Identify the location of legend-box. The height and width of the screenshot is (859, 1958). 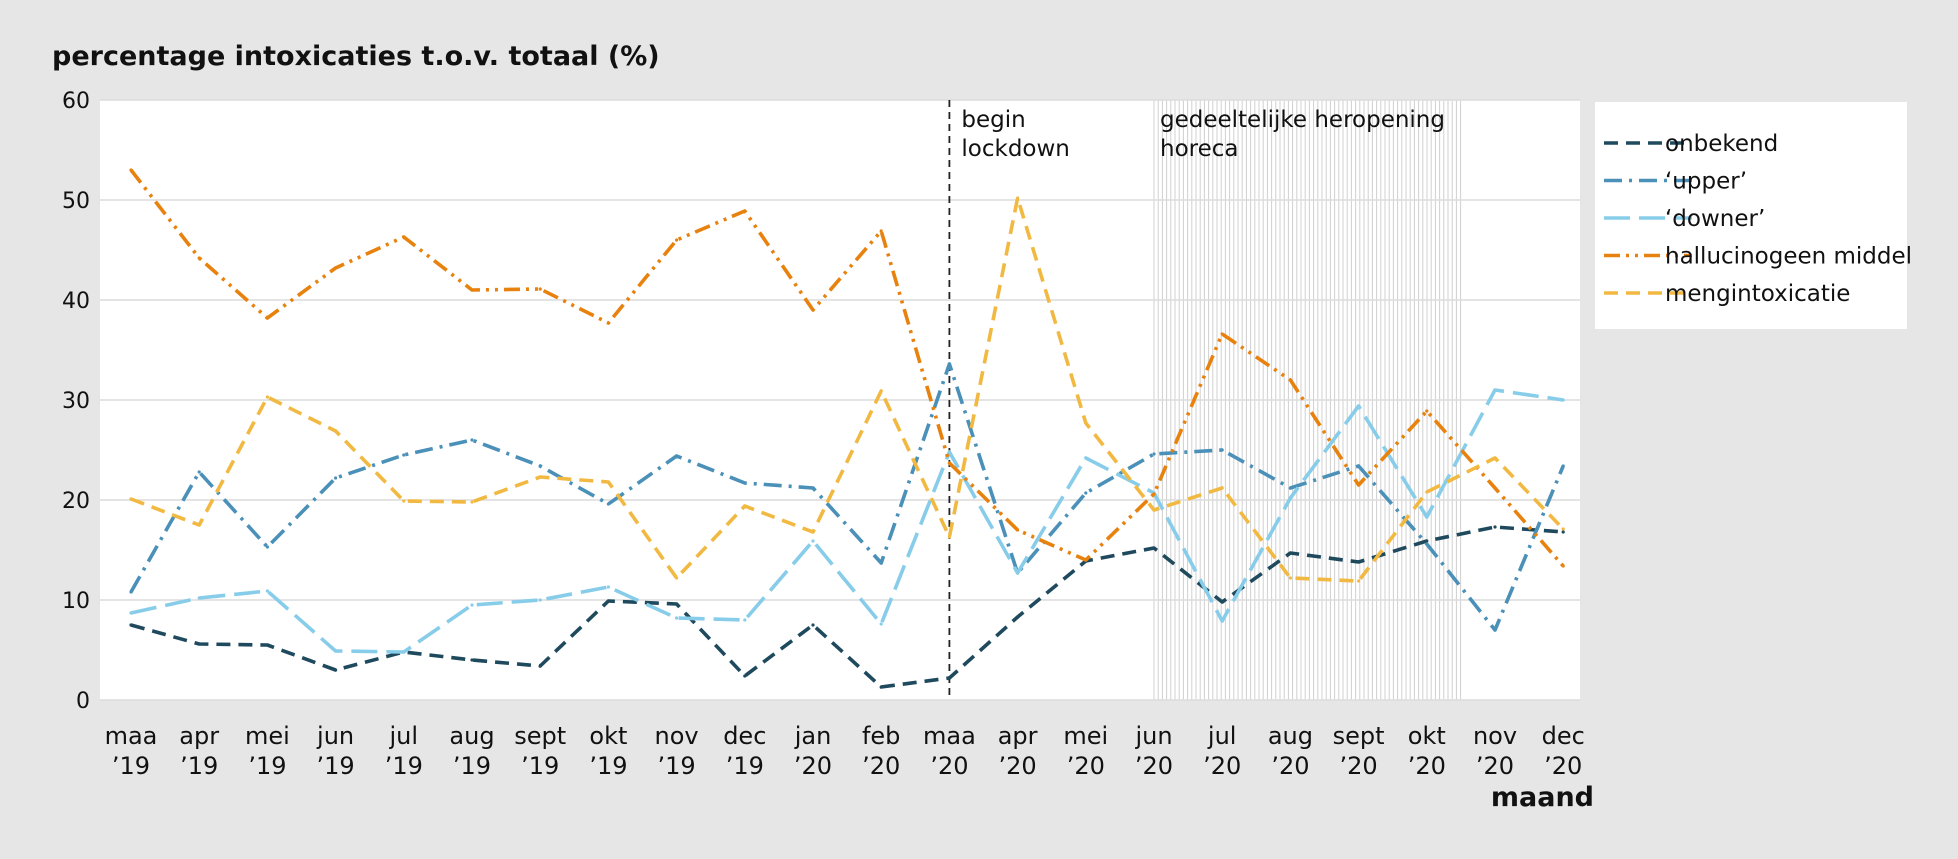
(1751, 215).